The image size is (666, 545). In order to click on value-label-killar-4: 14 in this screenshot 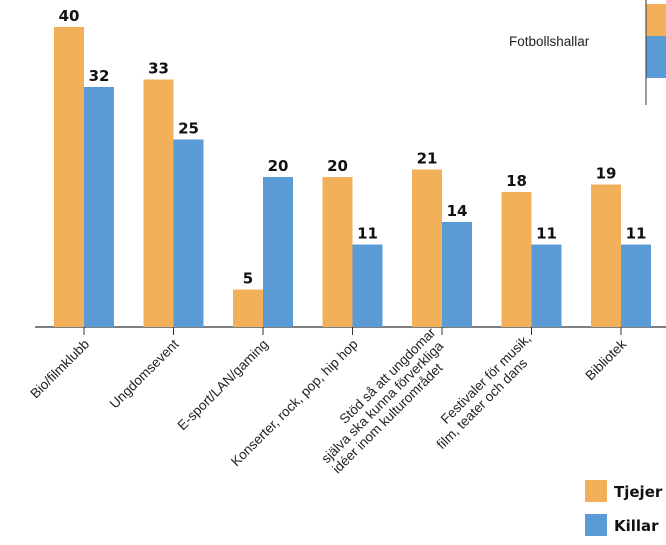, I will do `click(457, 211)`.